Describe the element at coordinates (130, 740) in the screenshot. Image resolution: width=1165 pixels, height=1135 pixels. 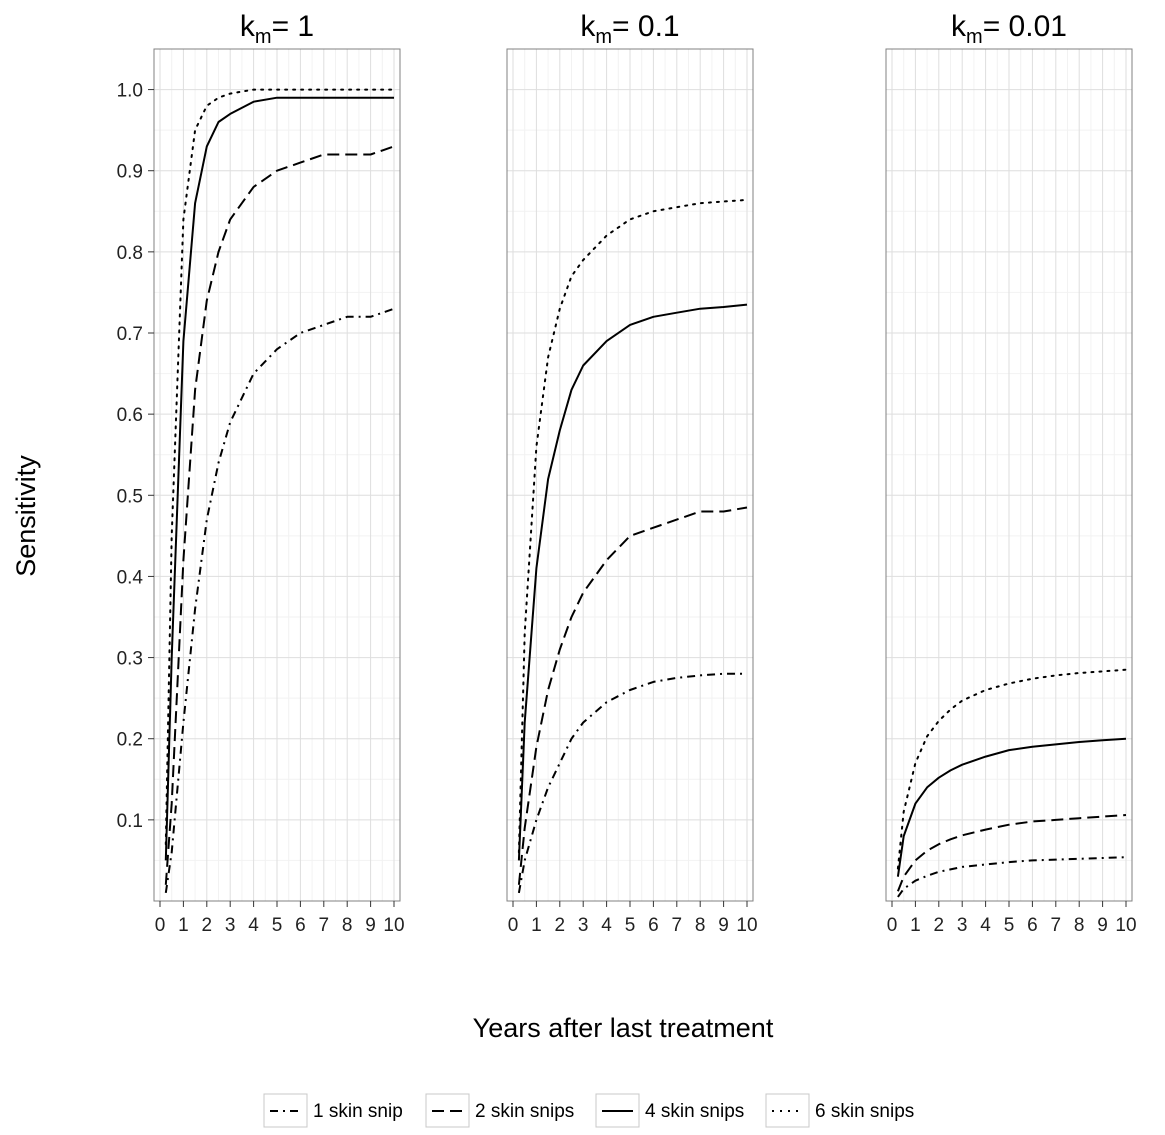
I see `y-tick-label: 0.2` at that location.